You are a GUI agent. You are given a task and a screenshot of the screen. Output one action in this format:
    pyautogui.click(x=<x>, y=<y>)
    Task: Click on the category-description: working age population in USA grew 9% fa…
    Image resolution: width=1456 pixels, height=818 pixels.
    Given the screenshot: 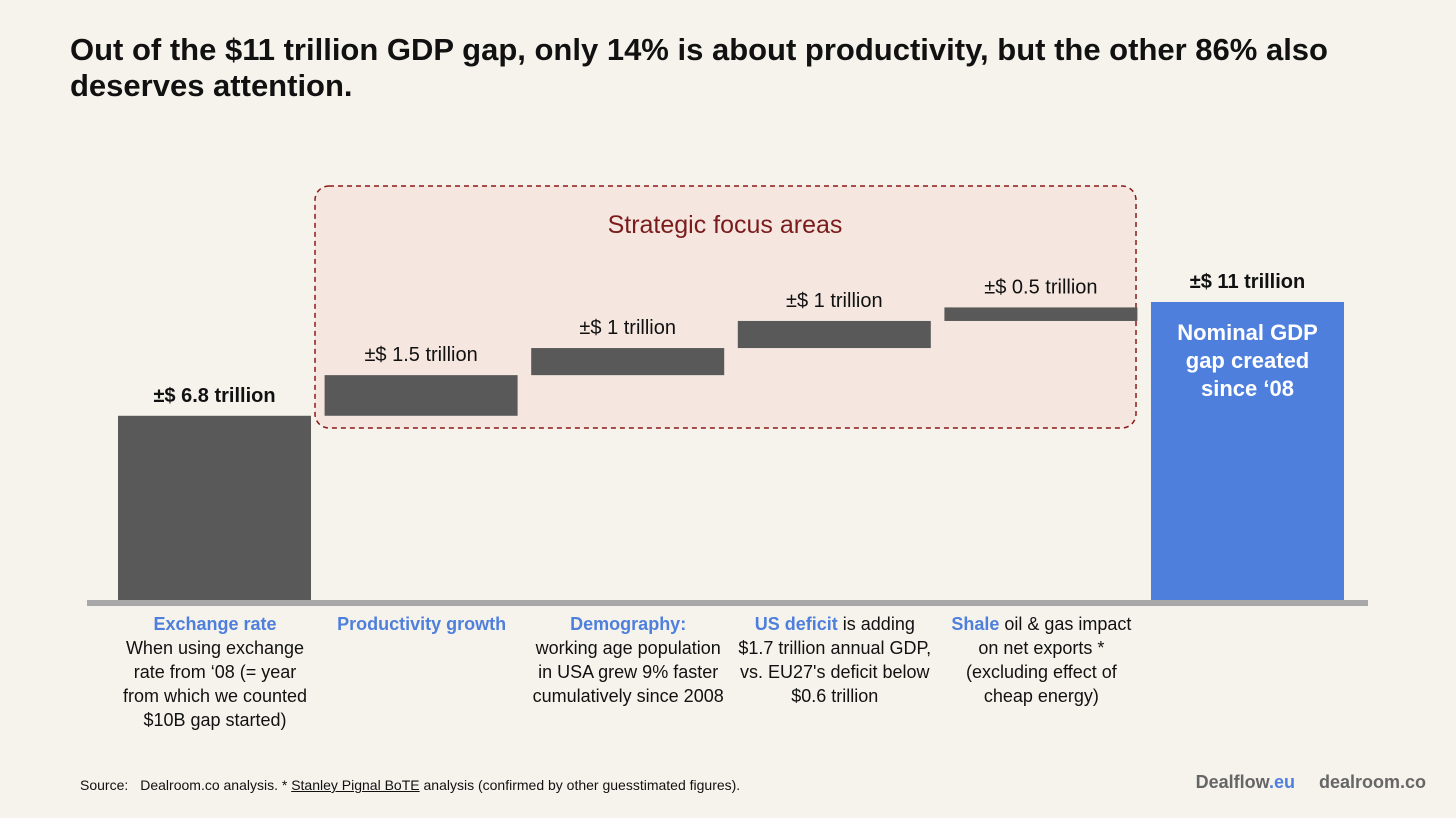 What is the action you would take?
    pyautogui.click(x=628, y=672)
    